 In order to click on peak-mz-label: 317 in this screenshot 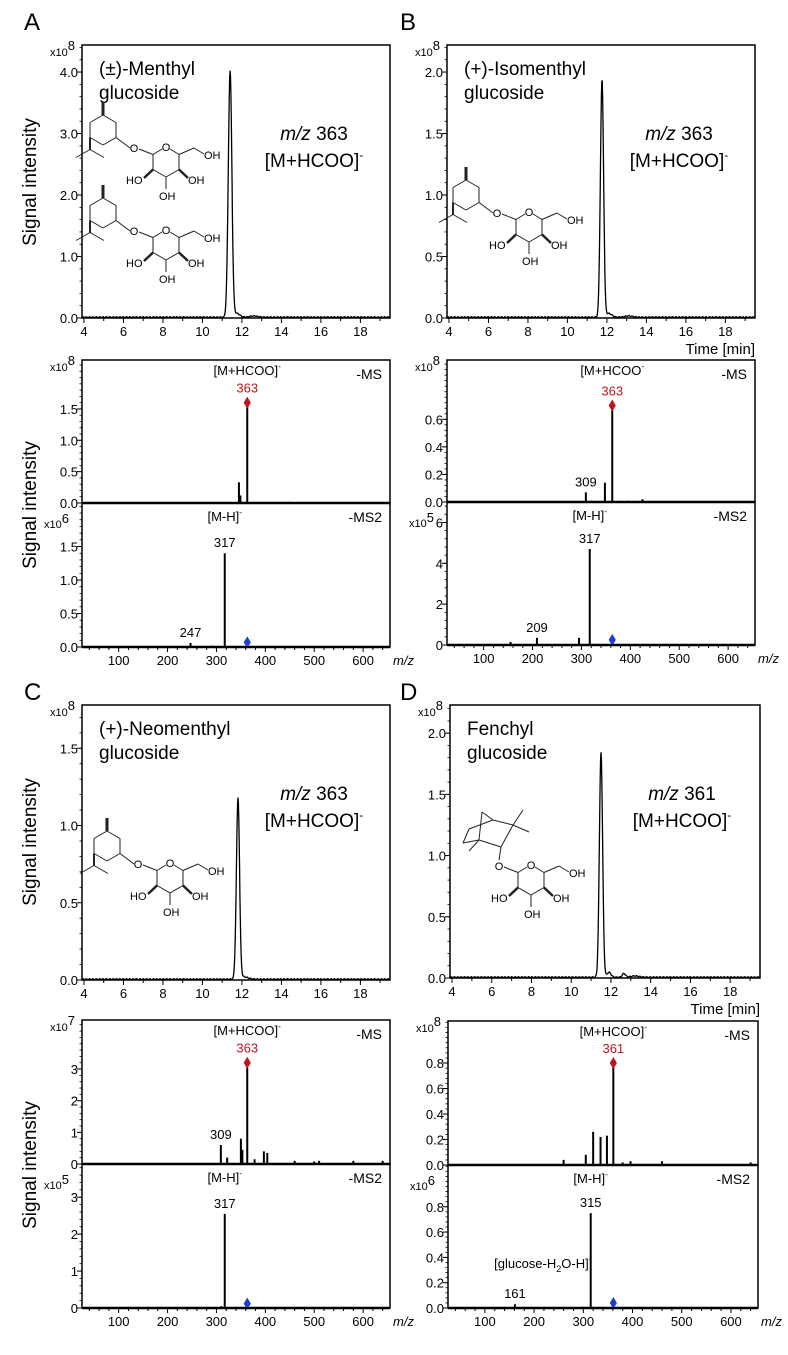, I will do `click(225, 542)`.